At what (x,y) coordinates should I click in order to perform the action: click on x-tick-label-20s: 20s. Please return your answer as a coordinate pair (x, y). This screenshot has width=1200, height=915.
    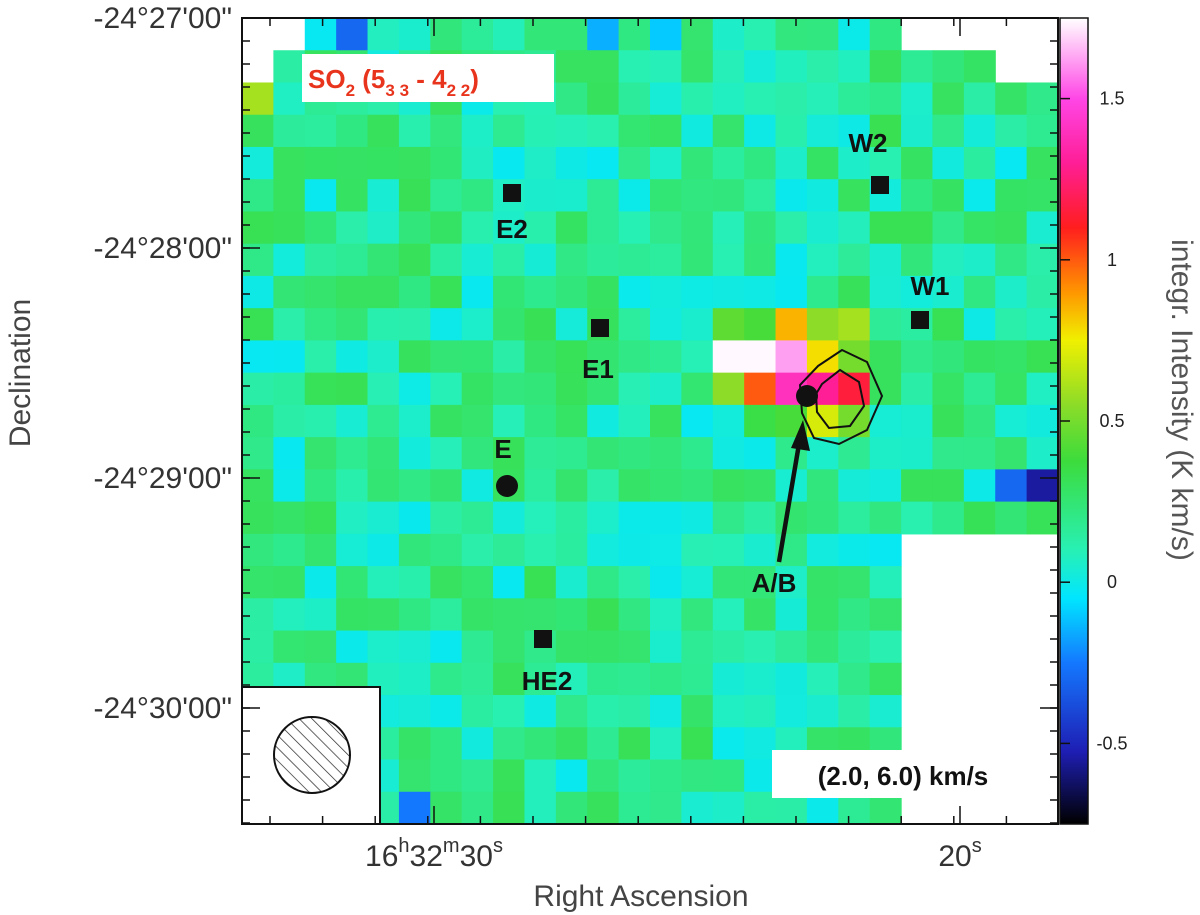
    Looking at the image, I should click on (959, 854).